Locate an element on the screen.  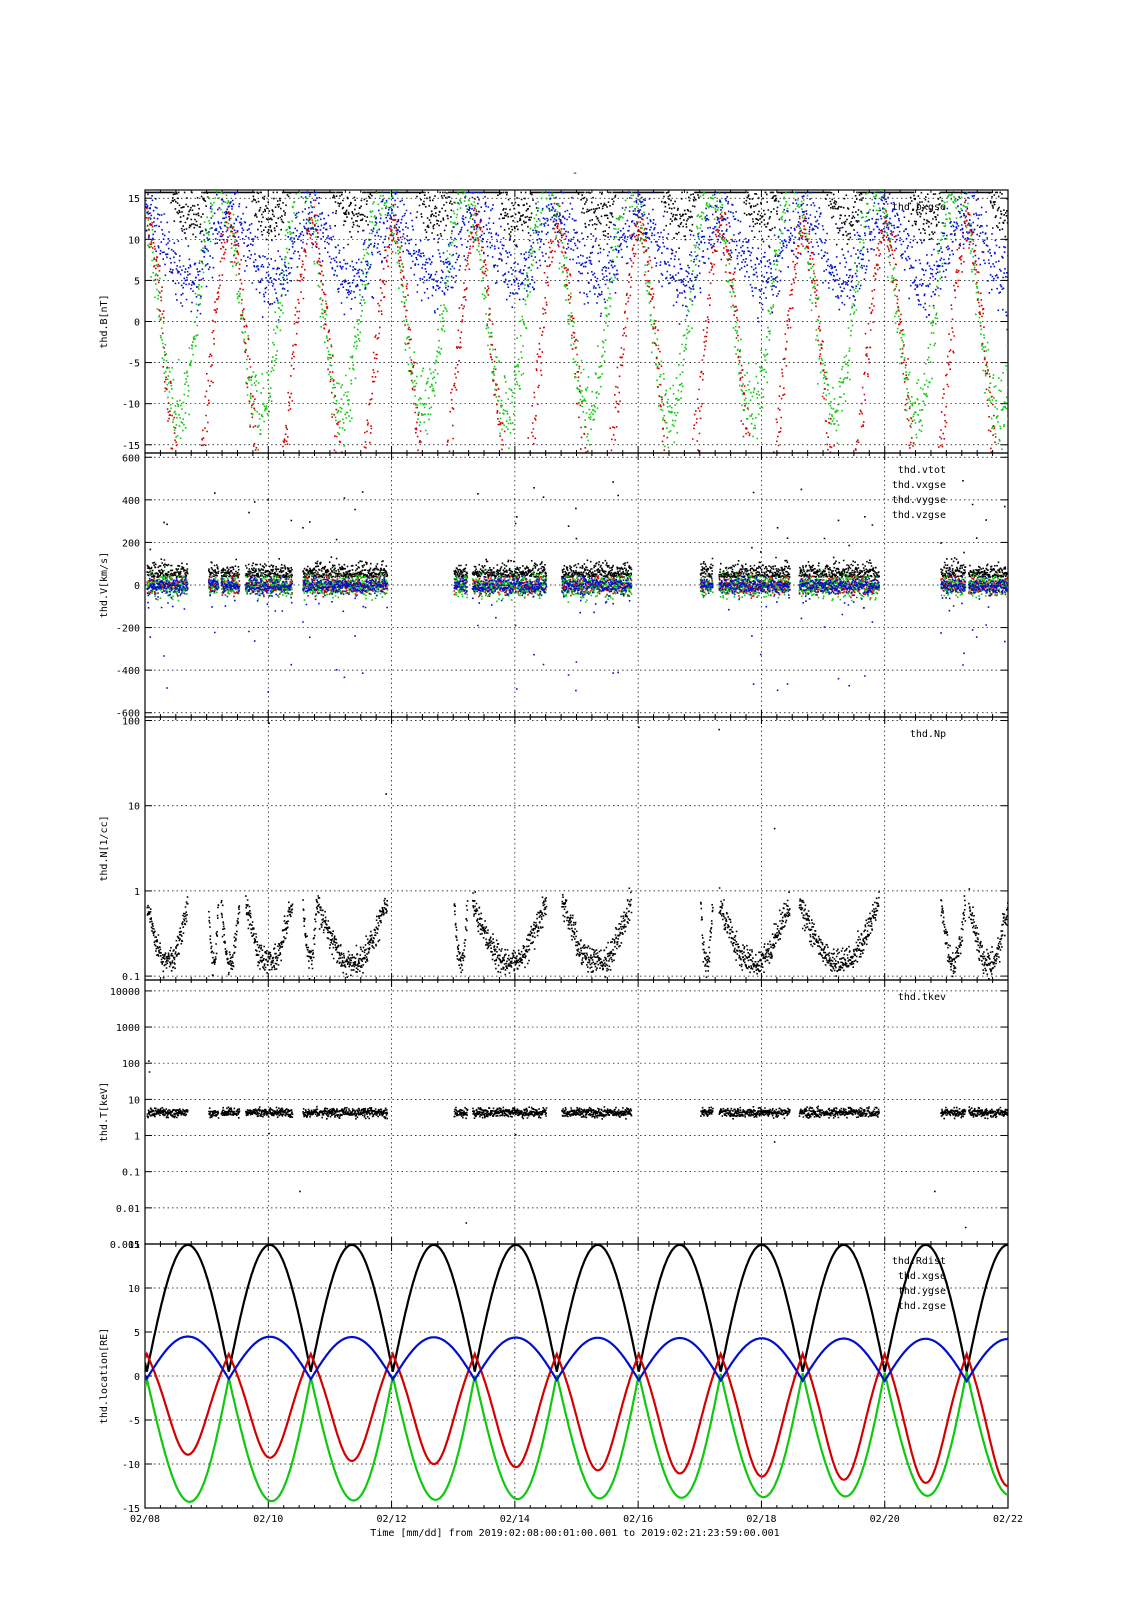
x-tick-label: 02/10 is located at coordinates (268, 1519).